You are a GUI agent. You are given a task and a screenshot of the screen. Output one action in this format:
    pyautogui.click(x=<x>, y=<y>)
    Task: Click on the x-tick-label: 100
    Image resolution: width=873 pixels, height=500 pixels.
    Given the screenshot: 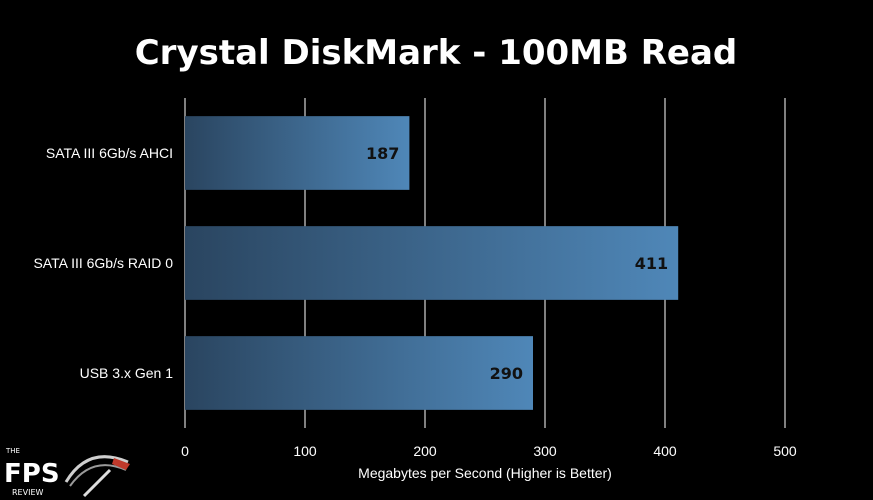 What is the action you would take?
    pyautogui.click(x=305, y=451)
    